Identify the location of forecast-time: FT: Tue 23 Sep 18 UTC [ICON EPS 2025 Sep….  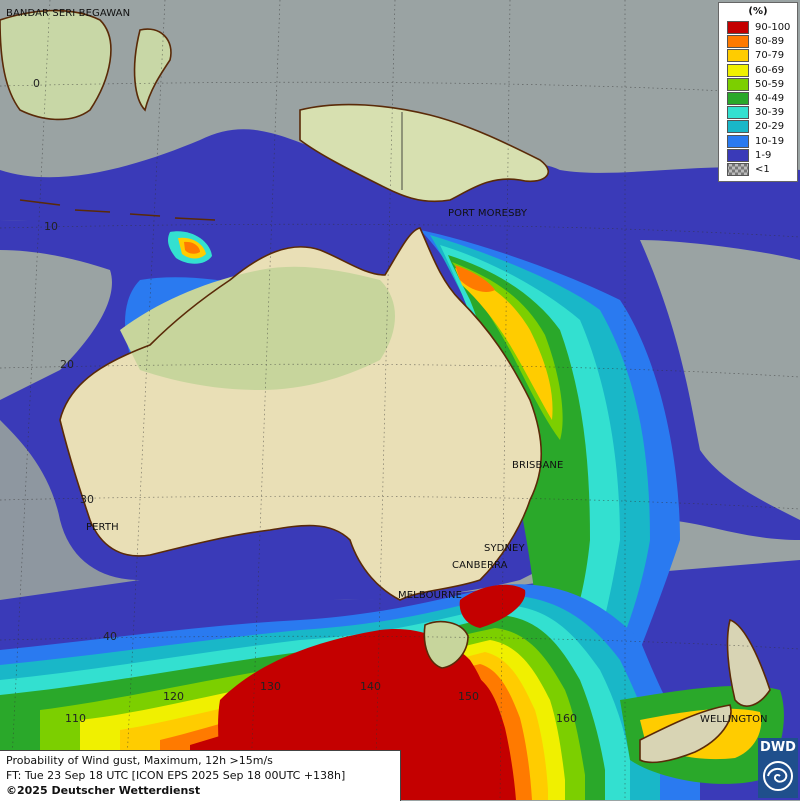
(176, 775).